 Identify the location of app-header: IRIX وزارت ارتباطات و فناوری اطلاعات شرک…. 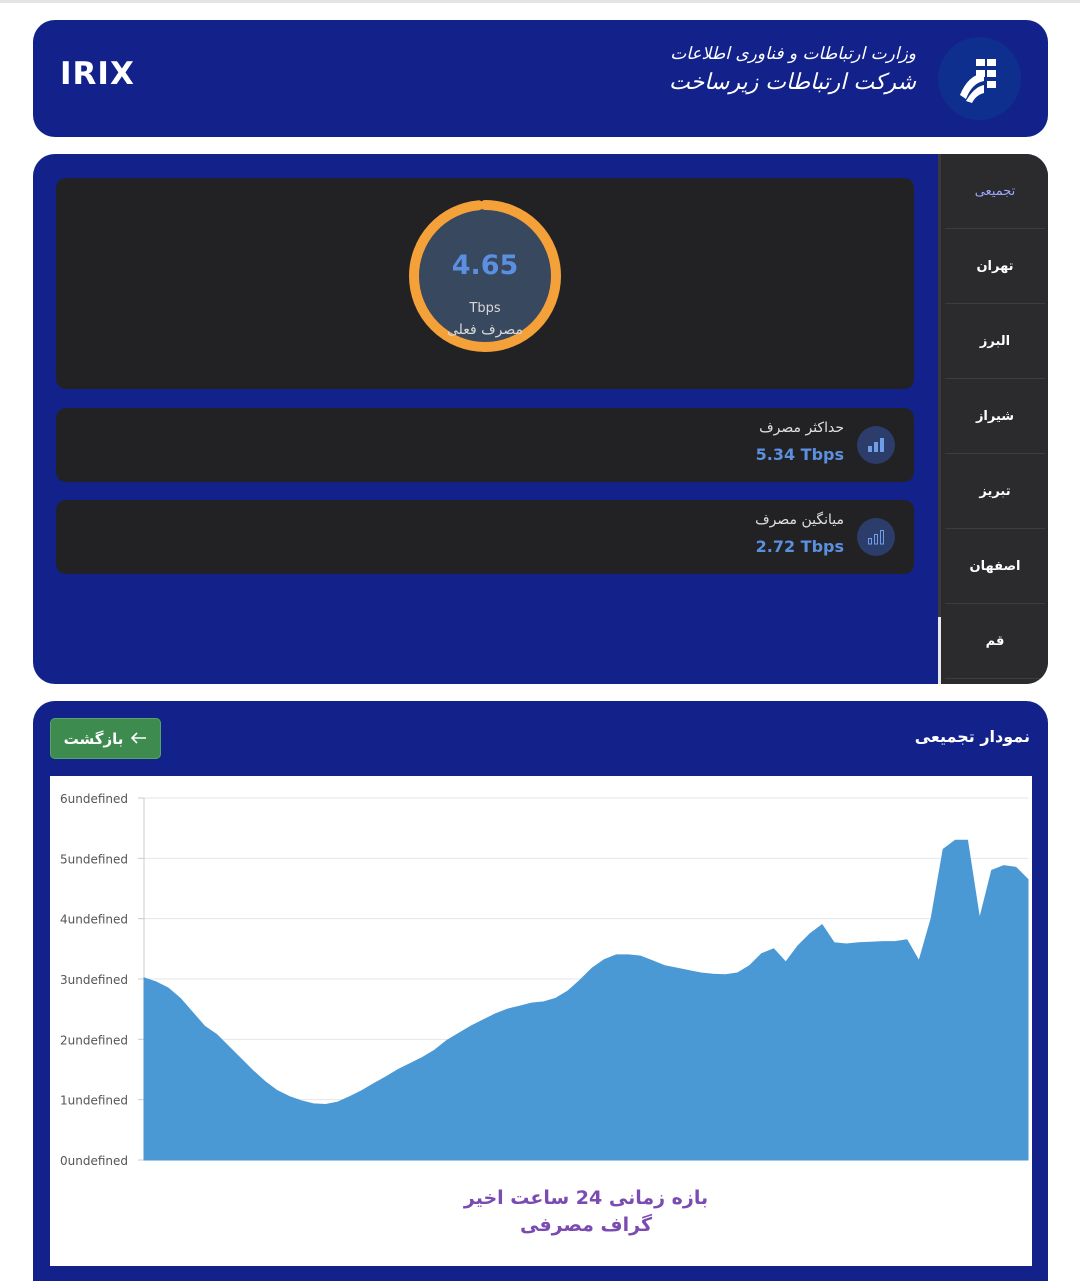
(540, 78).